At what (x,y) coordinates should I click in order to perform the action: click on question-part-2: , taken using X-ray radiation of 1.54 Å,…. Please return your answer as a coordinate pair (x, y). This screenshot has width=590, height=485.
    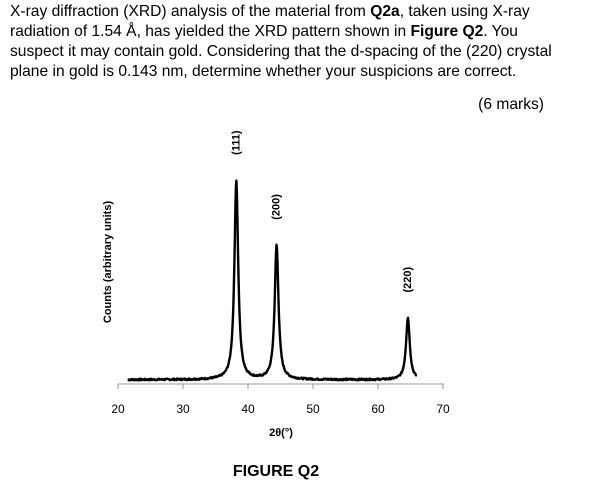
    Looking at the image, I should click on (270, 21).